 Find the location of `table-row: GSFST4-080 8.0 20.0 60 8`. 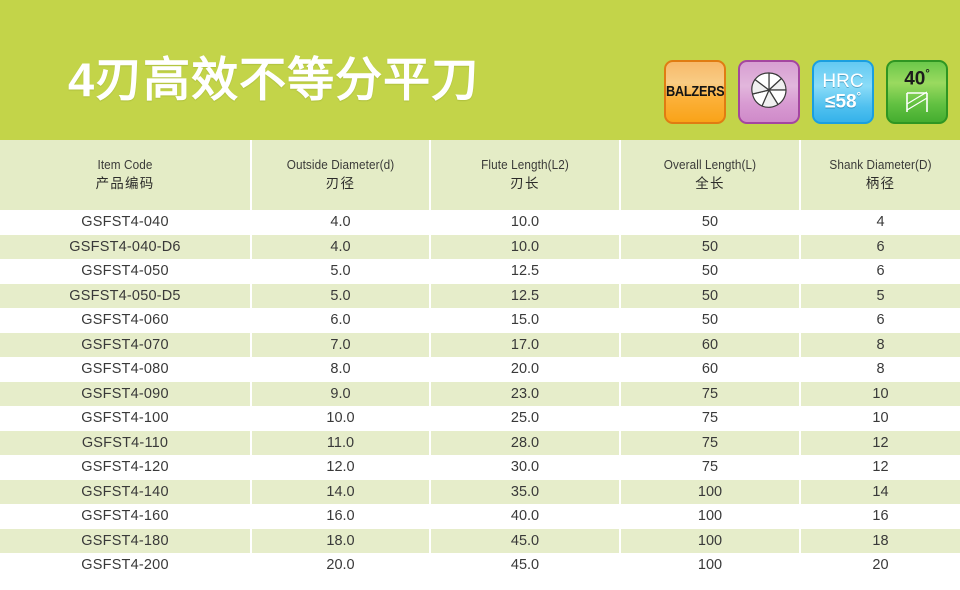

table-row: GSFST4-080 8.0 20.0 60 8 is located at coordinates (480, 369).